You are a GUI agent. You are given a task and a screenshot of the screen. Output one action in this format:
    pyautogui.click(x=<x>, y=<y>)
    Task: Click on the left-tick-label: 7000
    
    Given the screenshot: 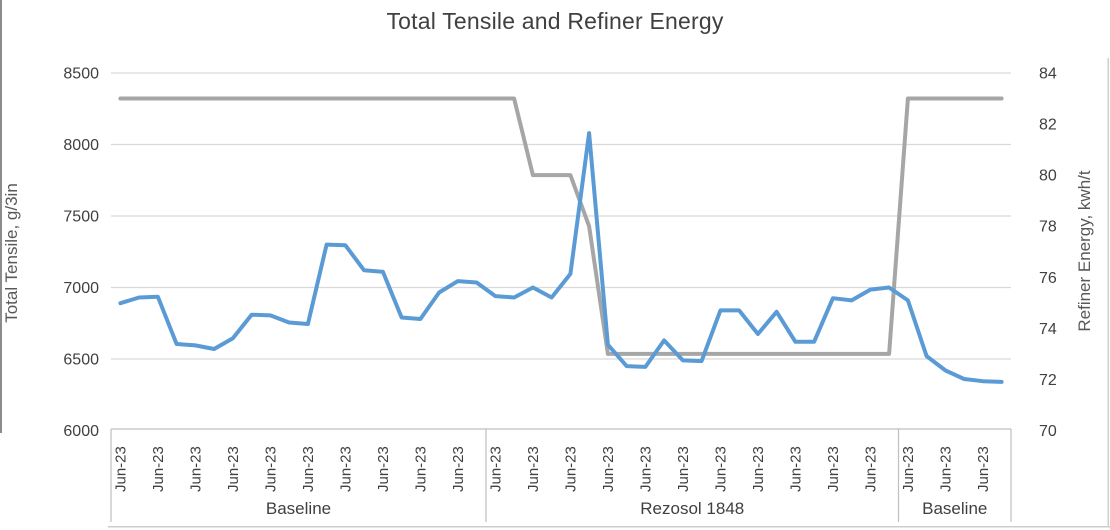 What is the action you would take?
    pyautogui.click(x=81, y=288)
    